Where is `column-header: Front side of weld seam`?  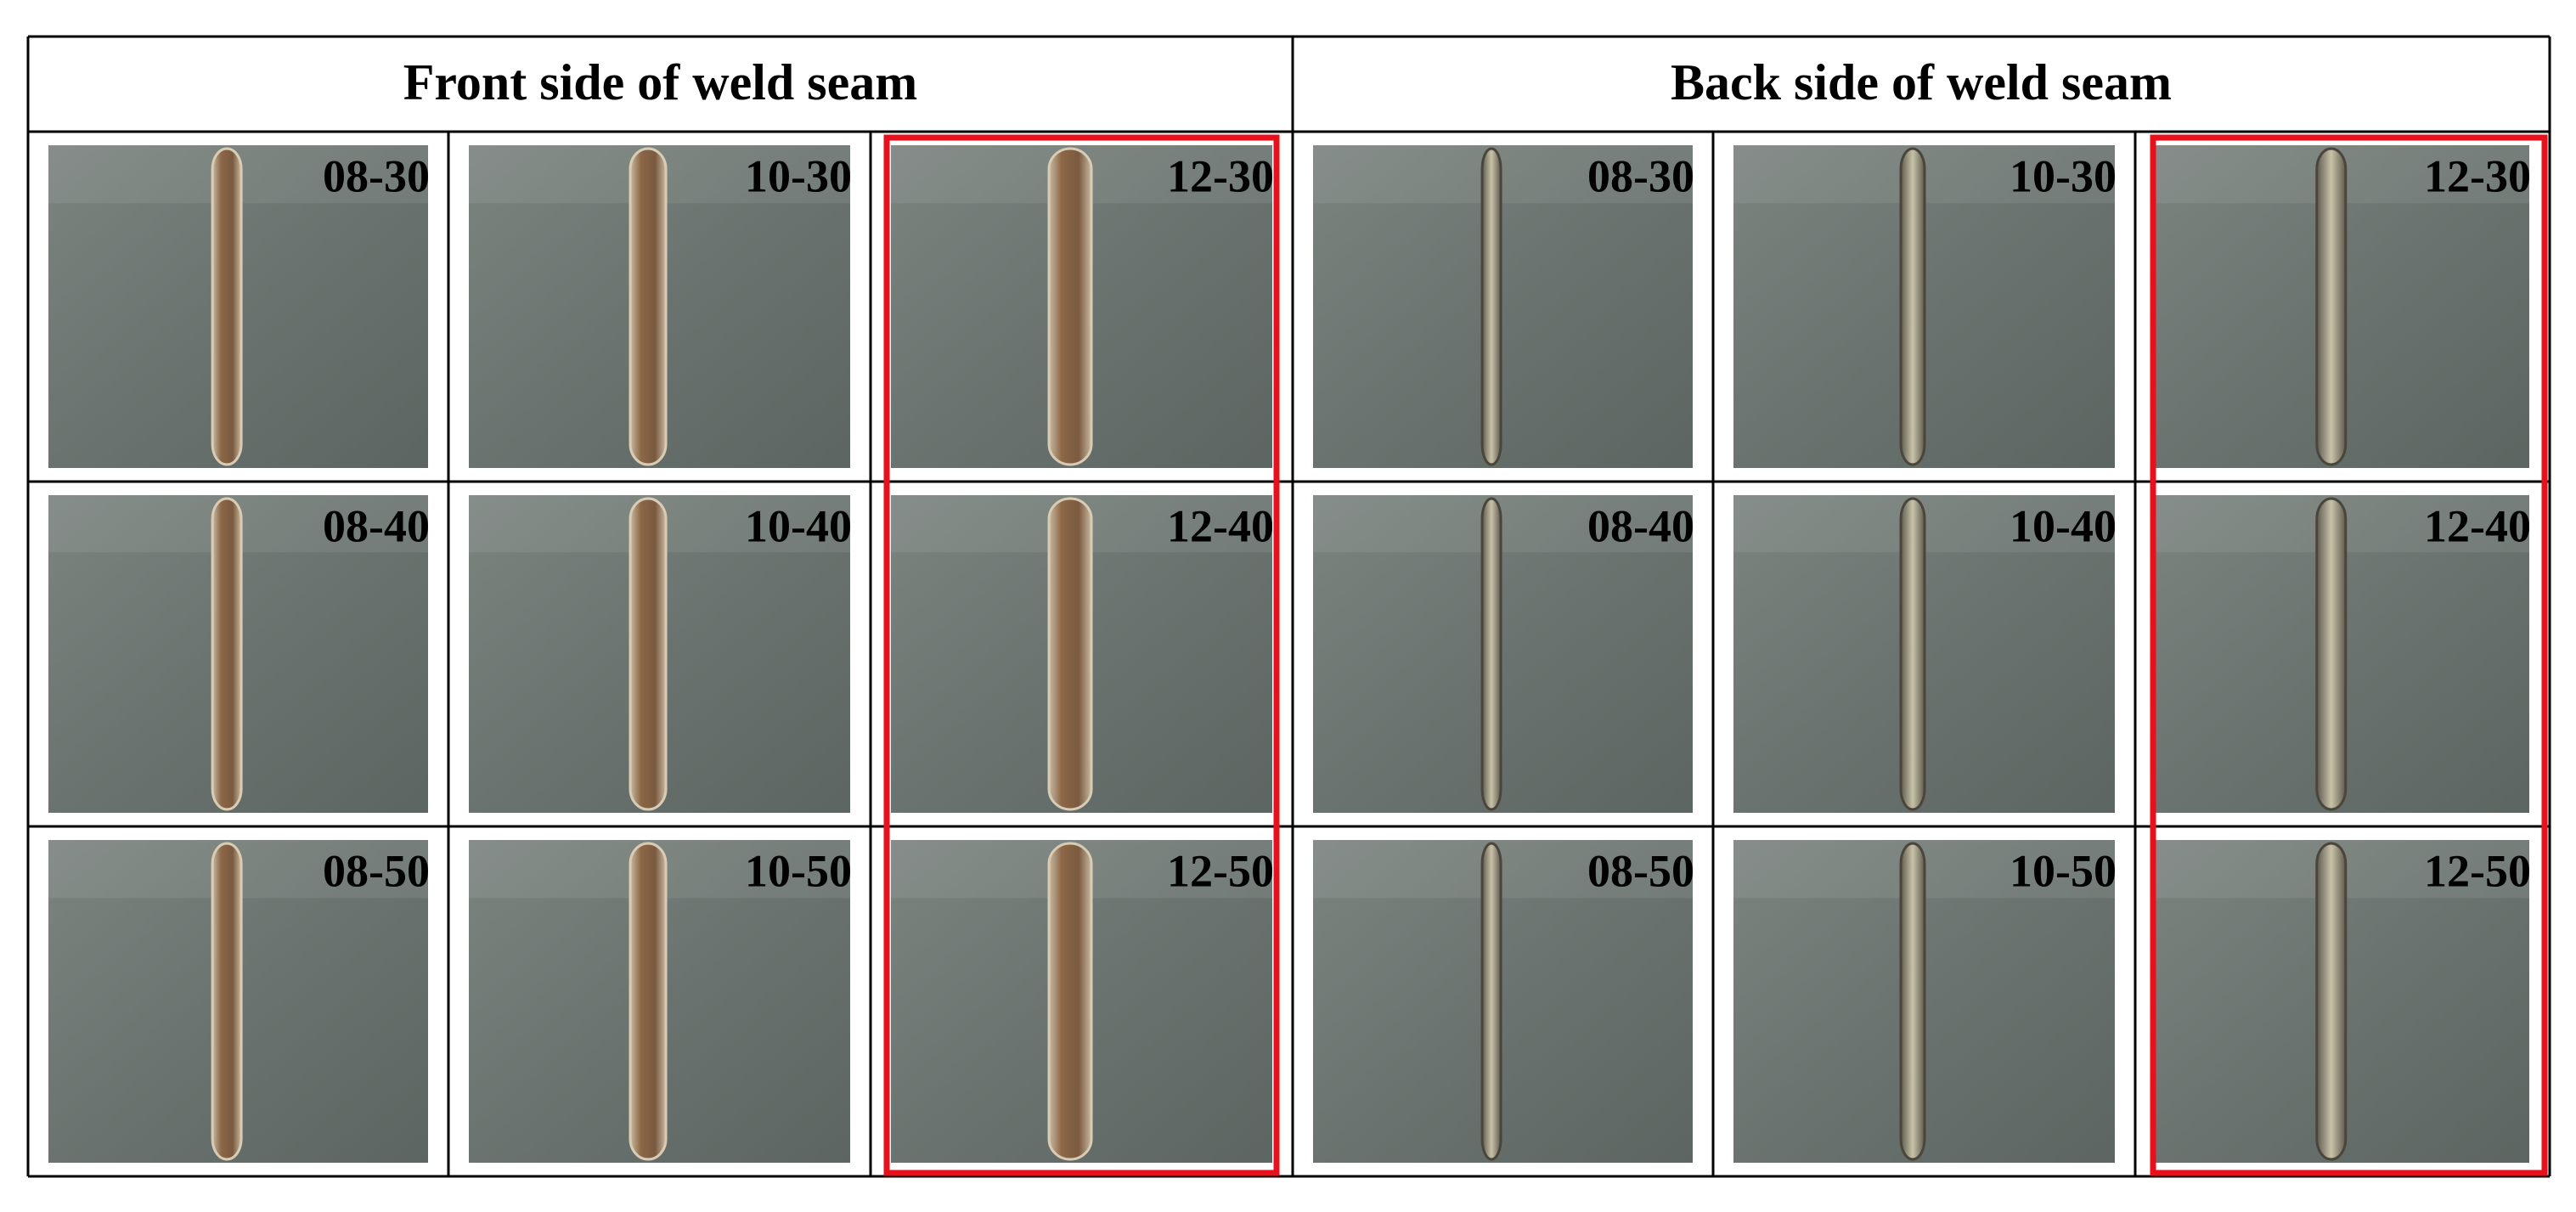 column-header: Front side of weld seam is located at coordinates (660, 82).